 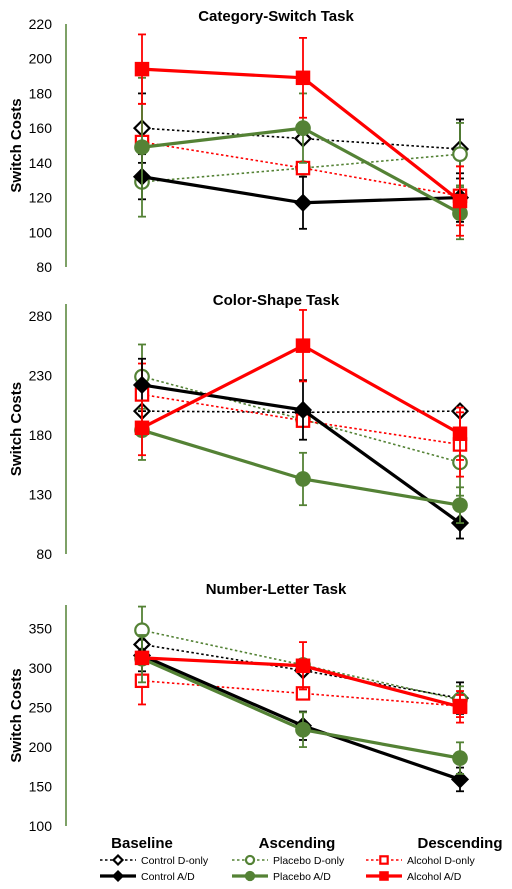 I want to click on y-tick-label: 160, so click(x=41, y=128).